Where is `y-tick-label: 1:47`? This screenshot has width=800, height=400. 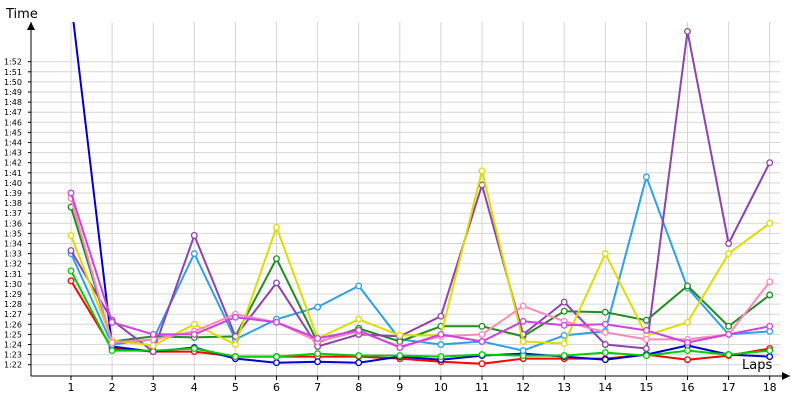
y-tick-label: 1:47 is located at coordinates (13, 112).